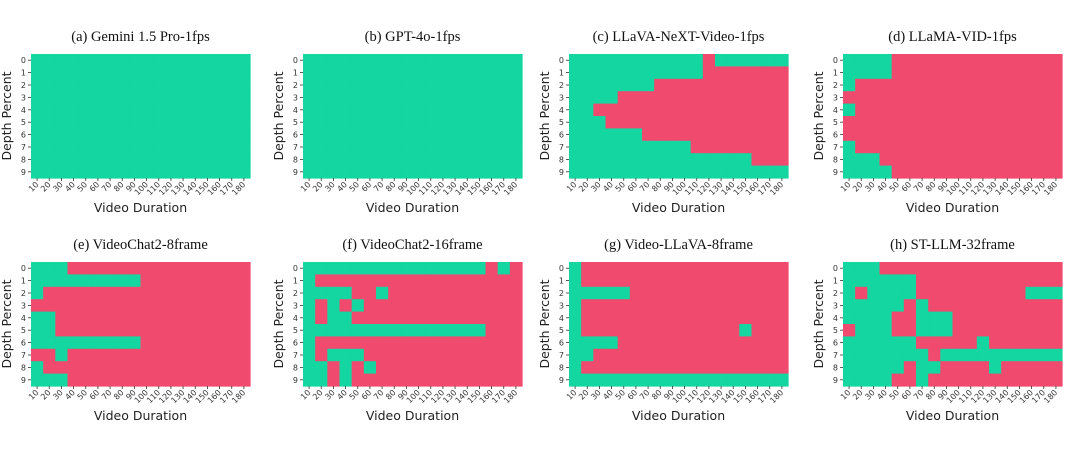 The image size is (1080, 450). Describe the element at coordinates (140, 207) in the screenshot. I see `x-axis-label: Video Duration` at that location.